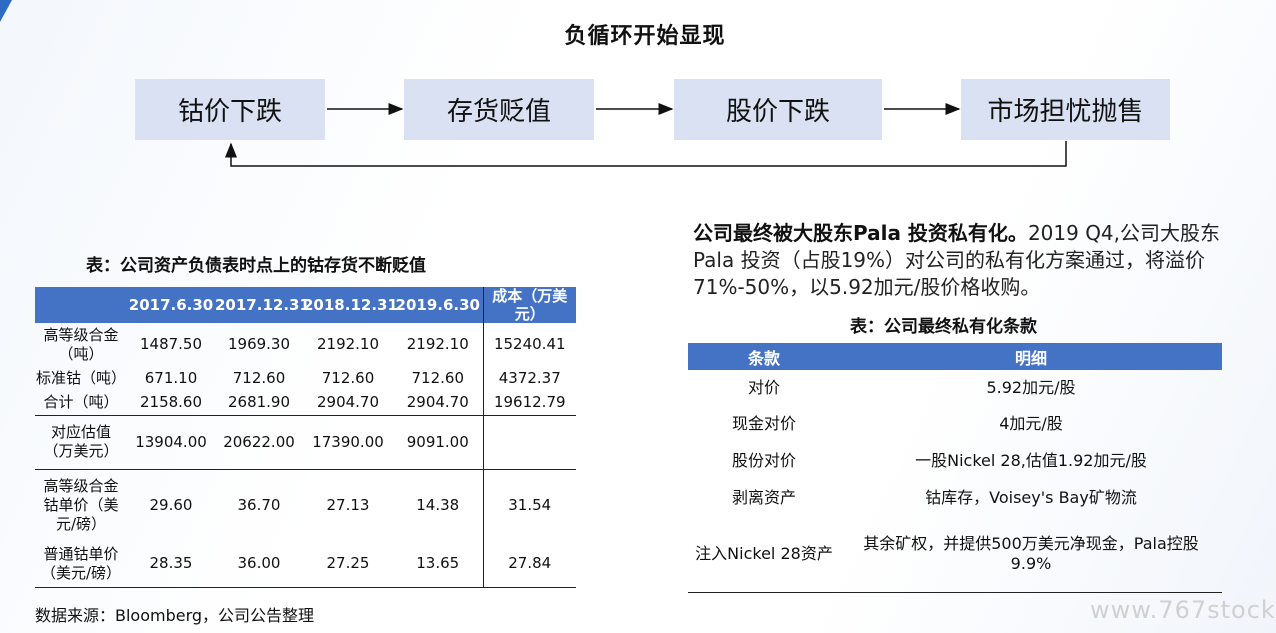 The height and width of the screenshot is (633, 1276). Describe the element at coordinates (955, 388) in the screenshot. I see `table-row: 对价 5.92加元/股` at that location.